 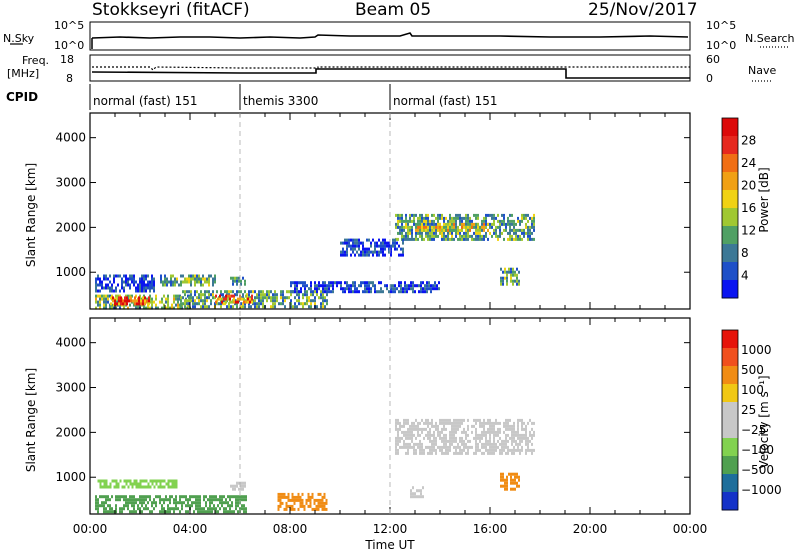 I want to click on x-tick-label: 20:00, so click(x=590, y=529).